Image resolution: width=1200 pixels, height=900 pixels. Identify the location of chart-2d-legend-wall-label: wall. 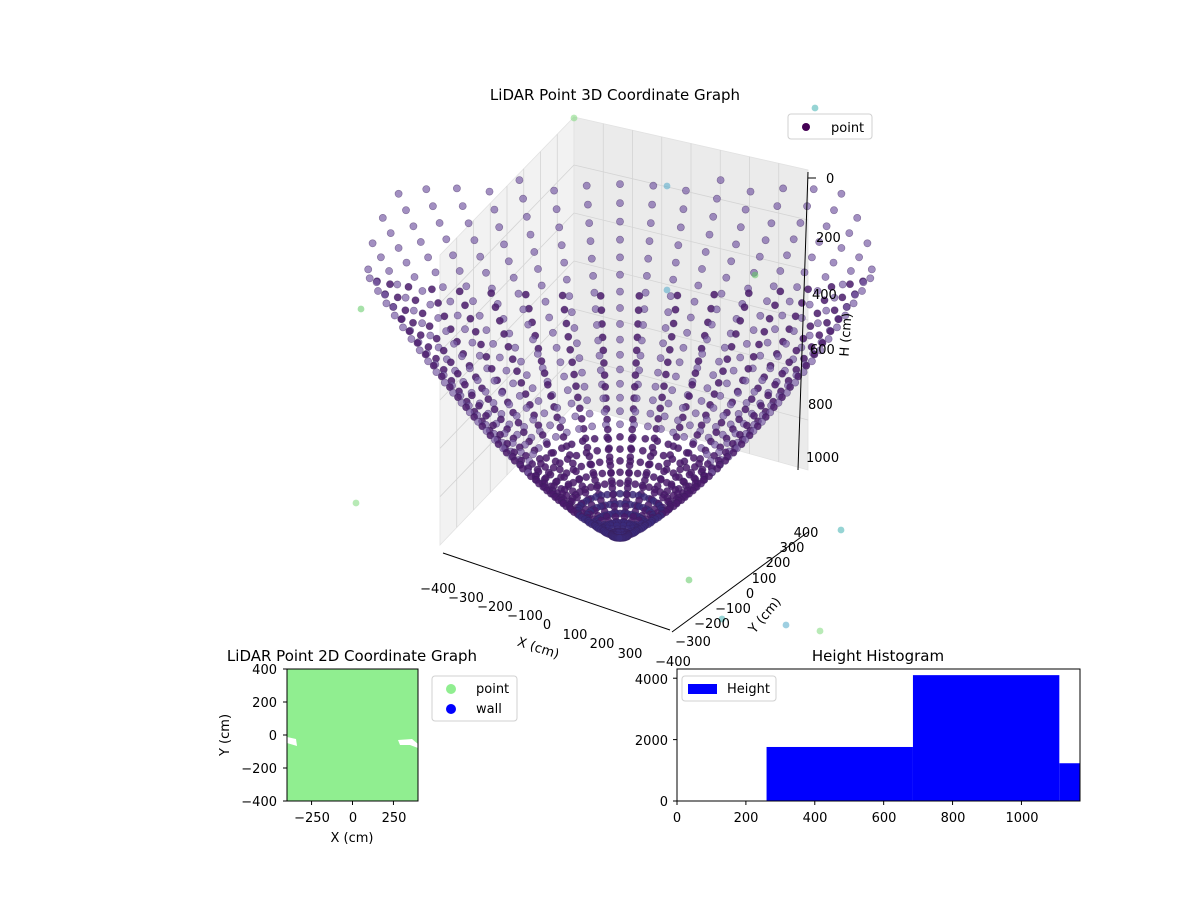
(489, 709).